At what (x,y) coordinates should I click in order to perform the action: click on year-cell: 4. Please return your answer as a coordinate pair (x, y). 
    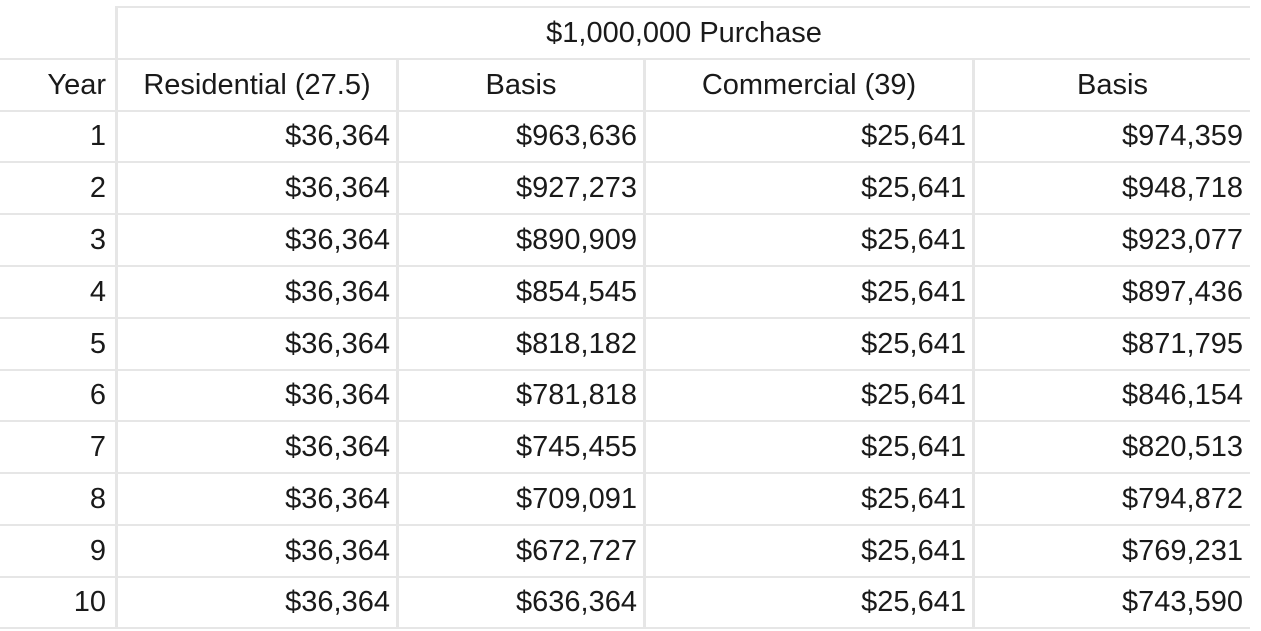
    Looking at the image, I should click on (97, 291).